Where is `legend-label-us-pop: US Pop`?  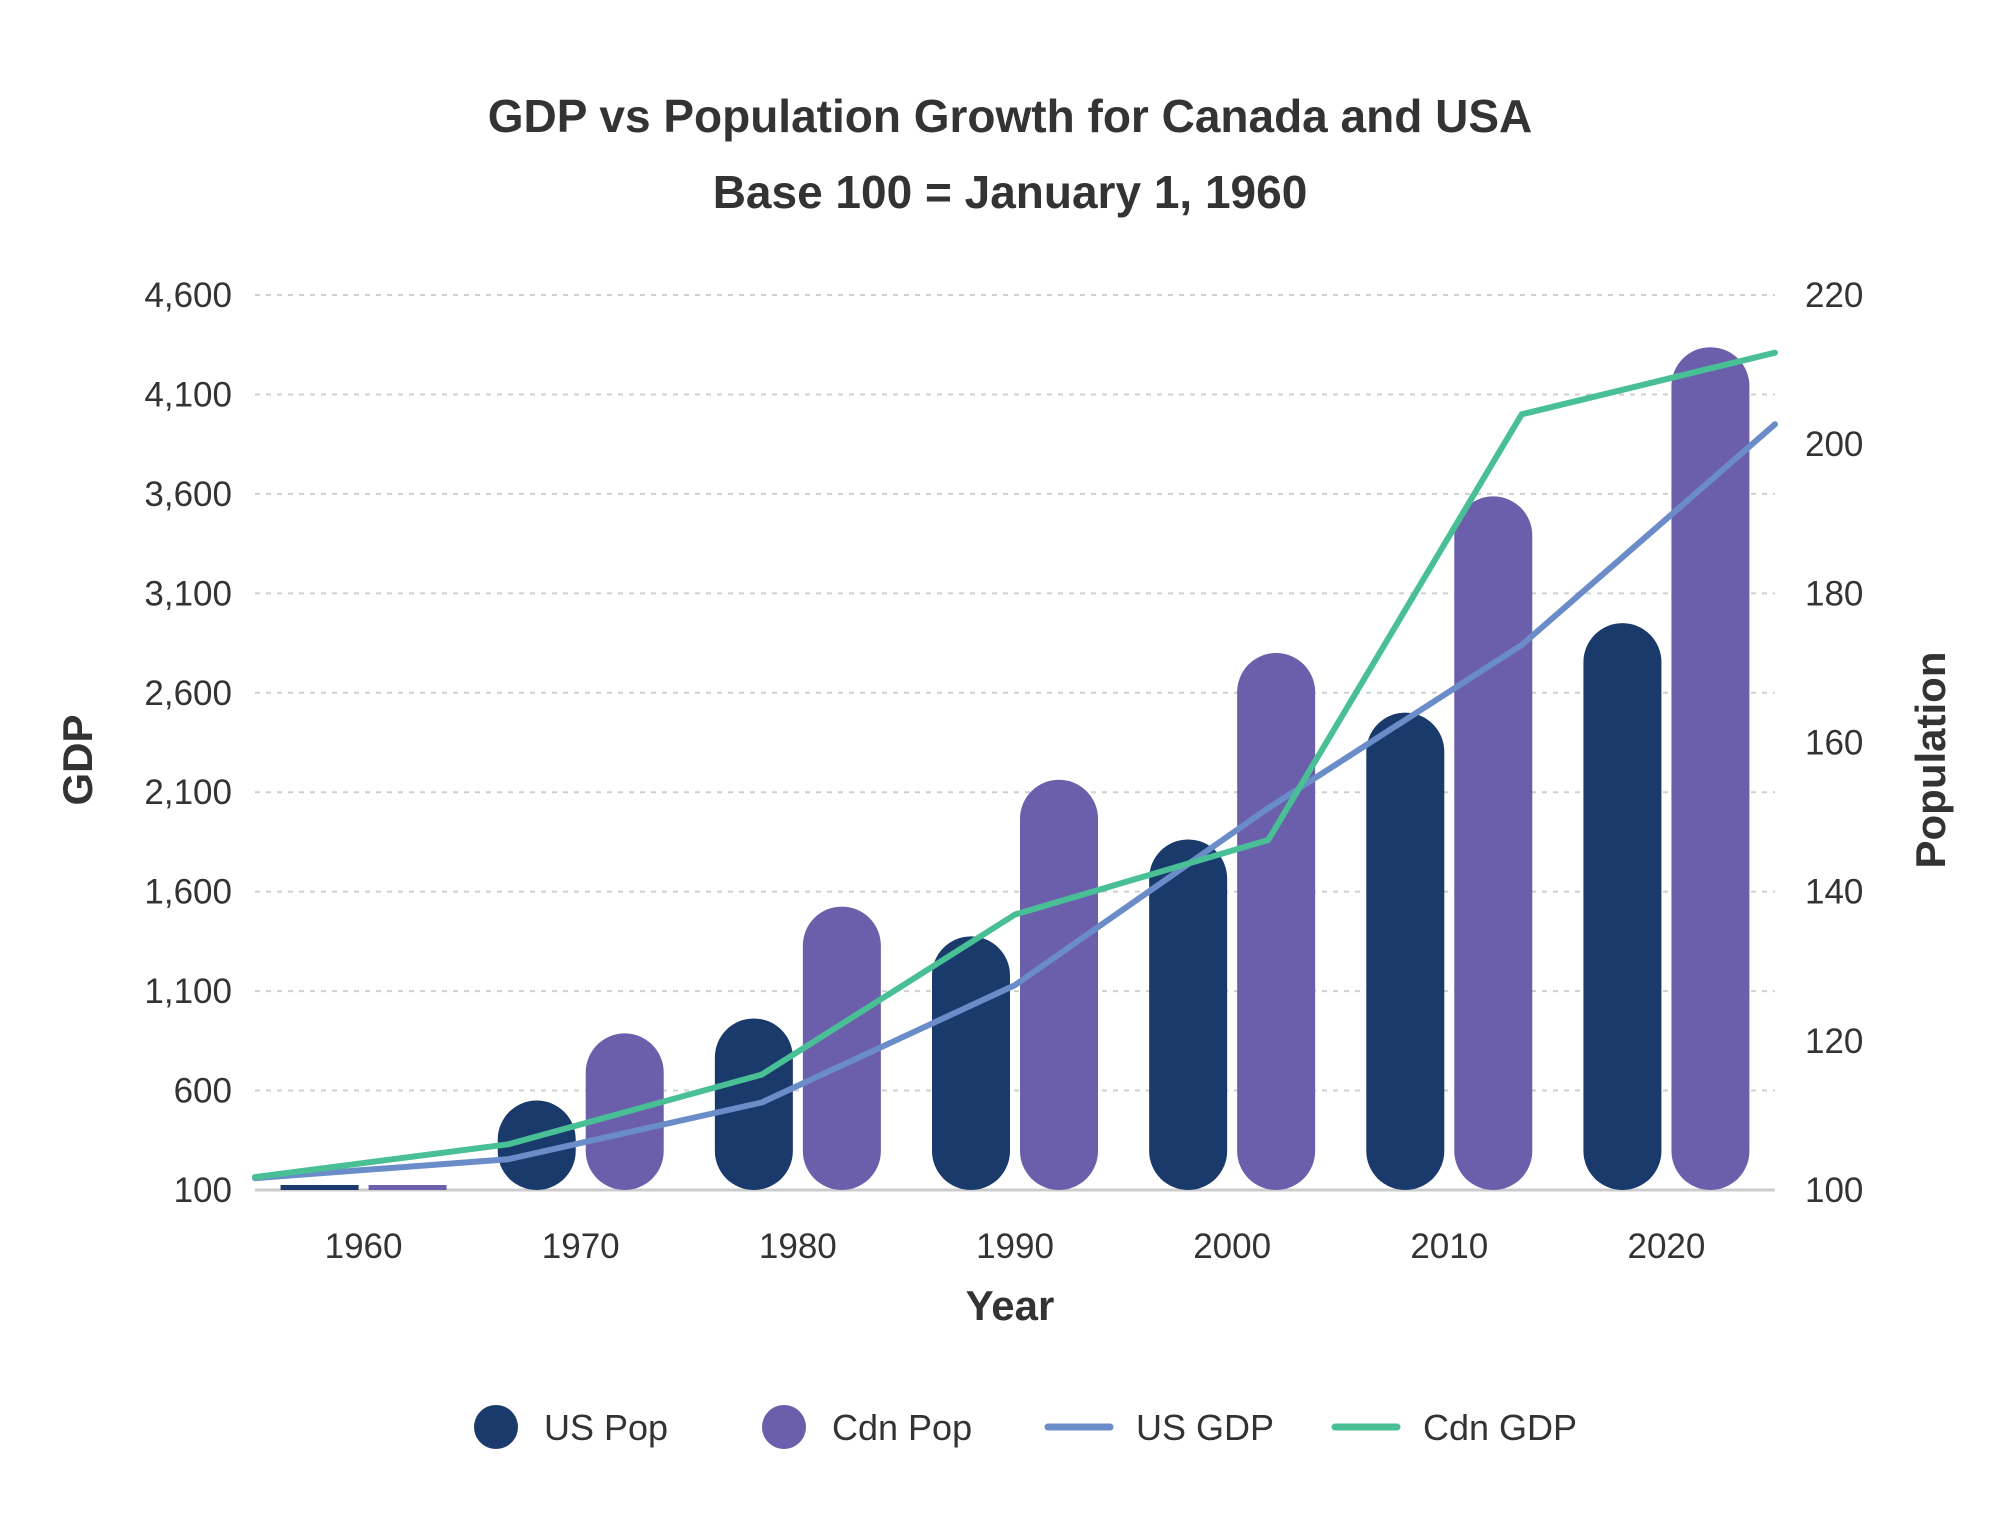
legend-label-us-pop: US Pop is located at coordinates (606, 1427).